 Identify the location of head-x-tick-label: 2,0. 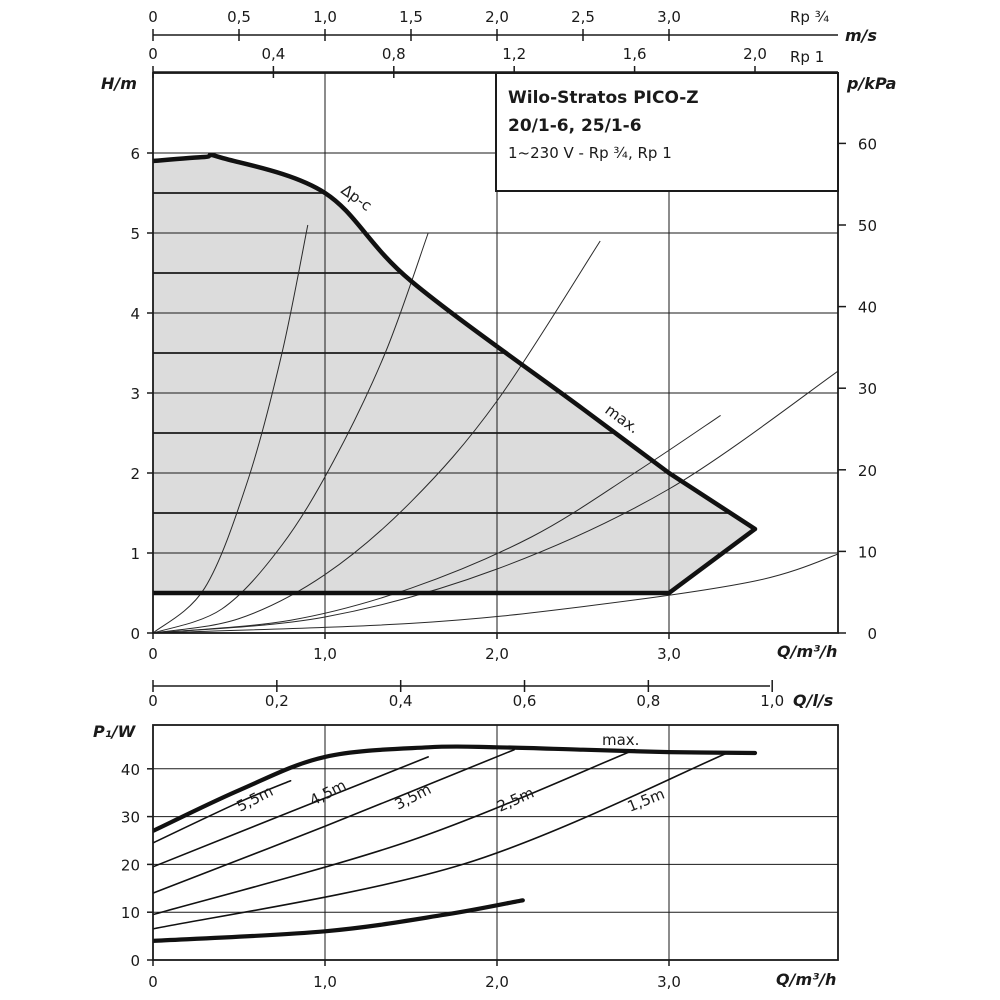
(497, 654).